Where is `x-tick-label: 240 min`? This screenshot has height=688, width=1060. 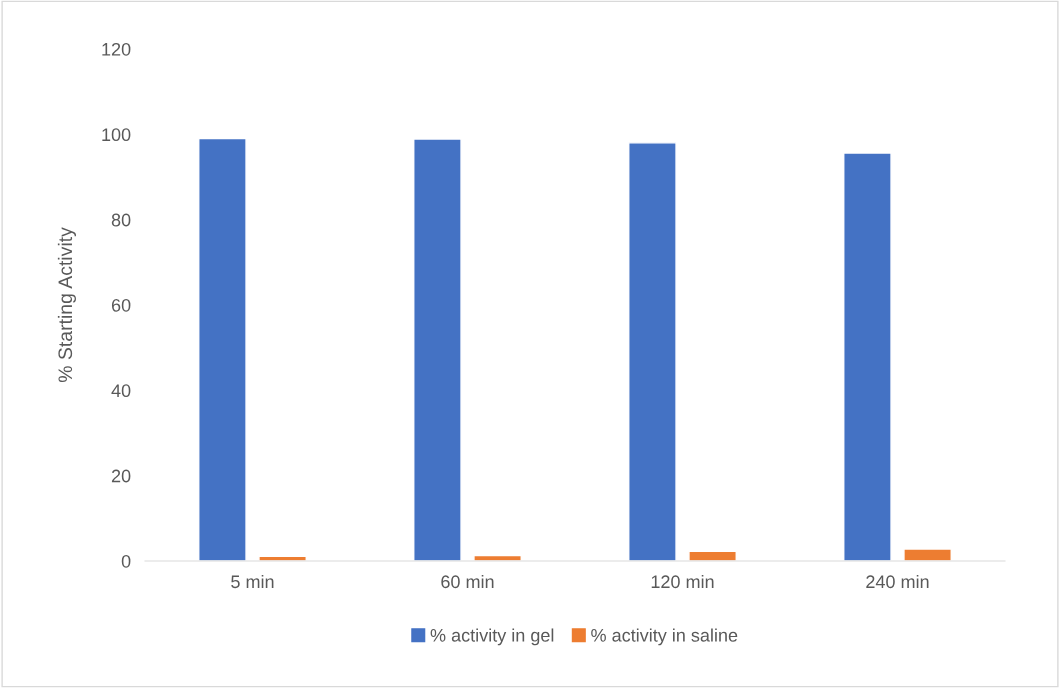 x-tick-label: 240 min is located at coordinates (897, 581).